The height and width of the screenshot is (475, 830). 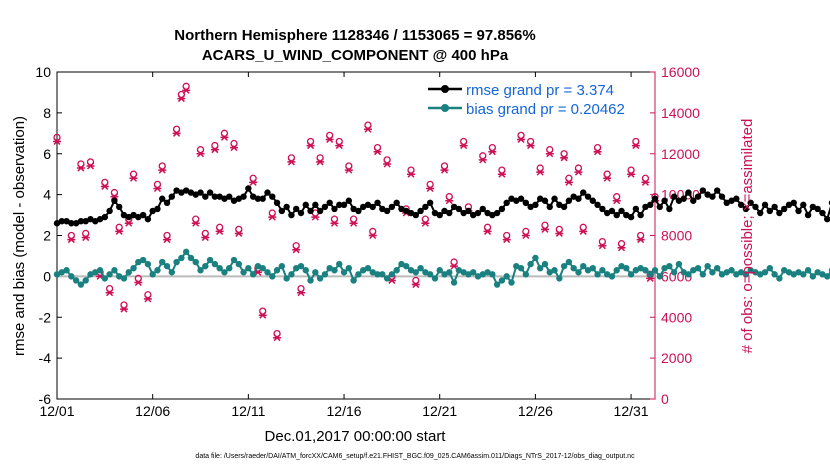 I want to click on y-right-tick-label: 2000, so click(x=676, y=358).